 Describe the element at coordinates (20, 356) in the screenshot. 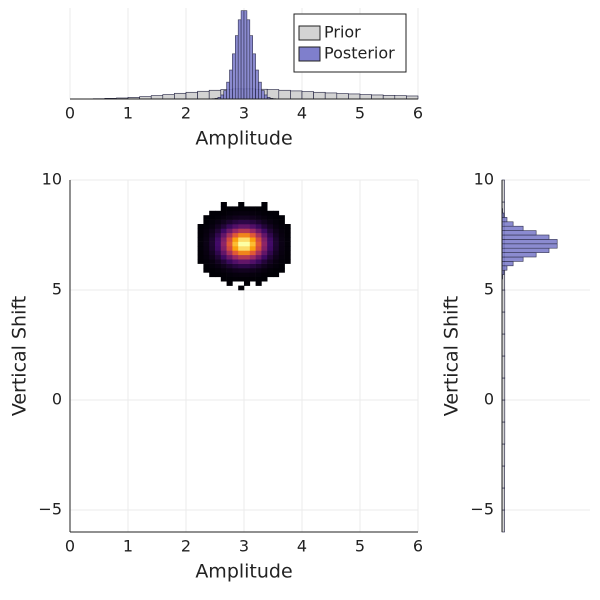

I see `y-axis-label: Vertical Shift` at that location.